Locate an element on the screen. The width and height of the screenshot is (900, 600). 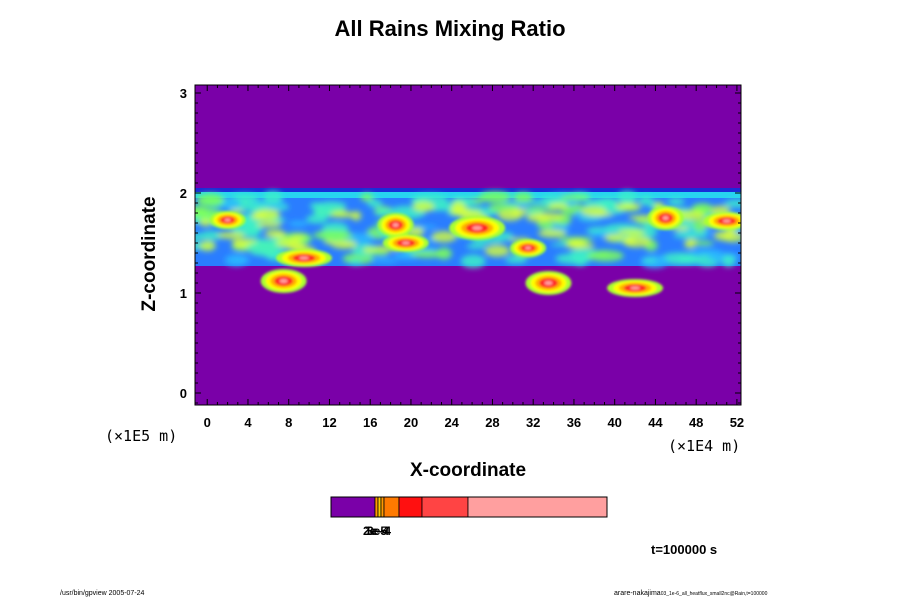
x-tick-label: 16 is located at coordinates (370, 422).